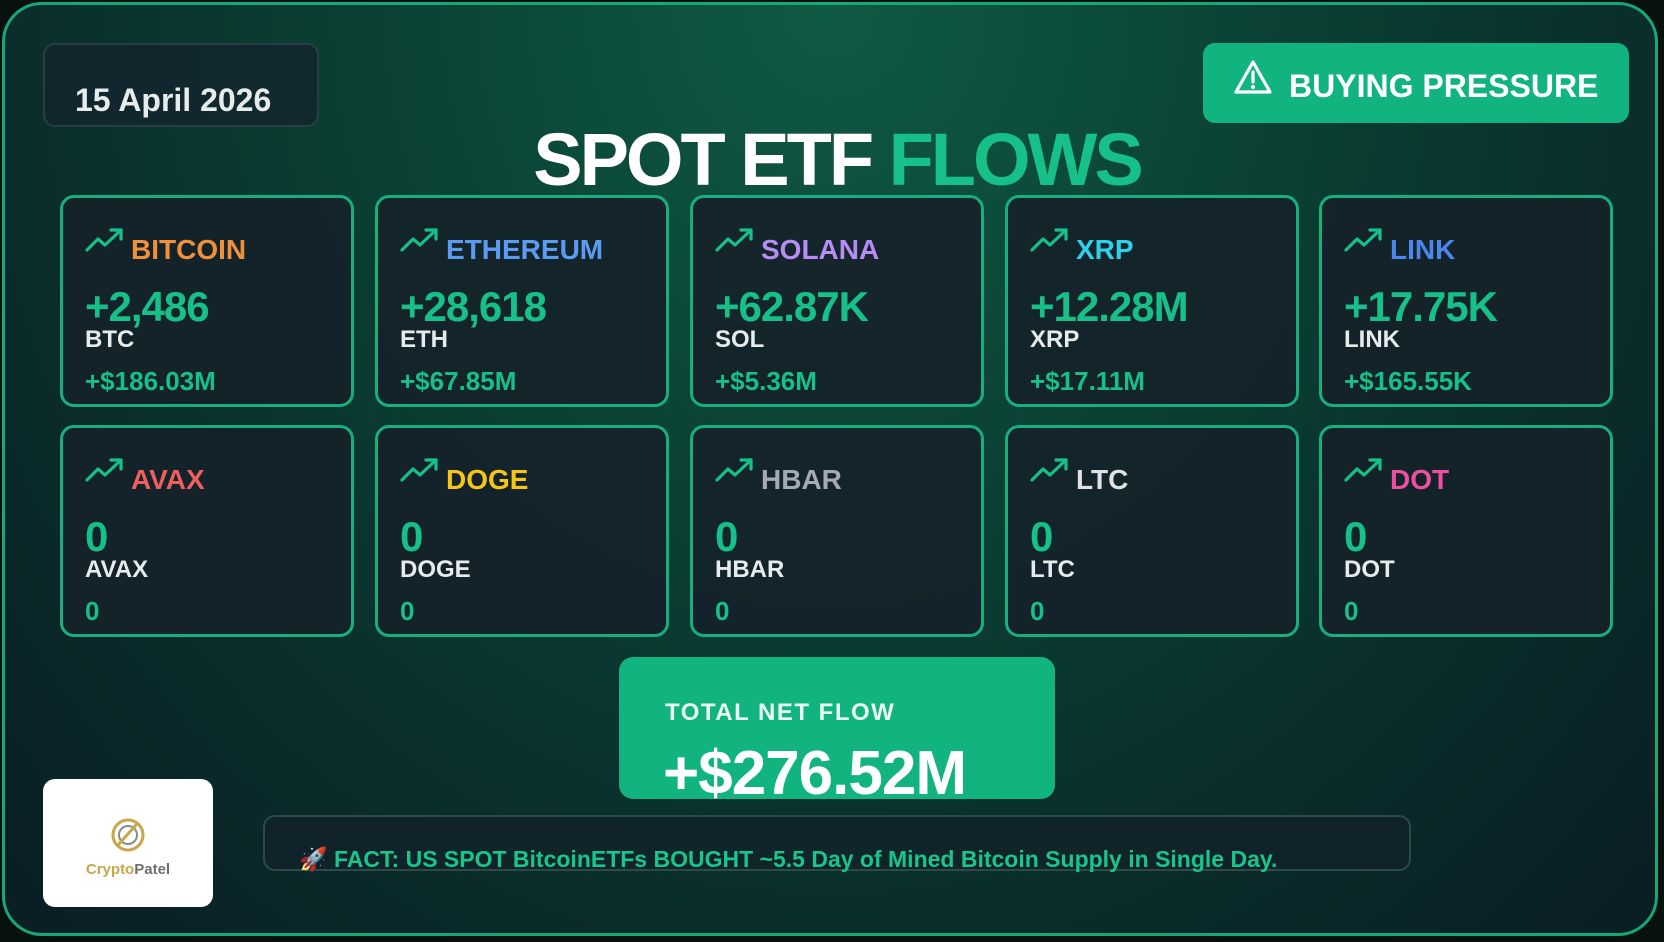 The height and width of the screenshot is (942, 1664). I want to click on total-net-flow-label: TOTAL NET FLOW, so click(780, 712).